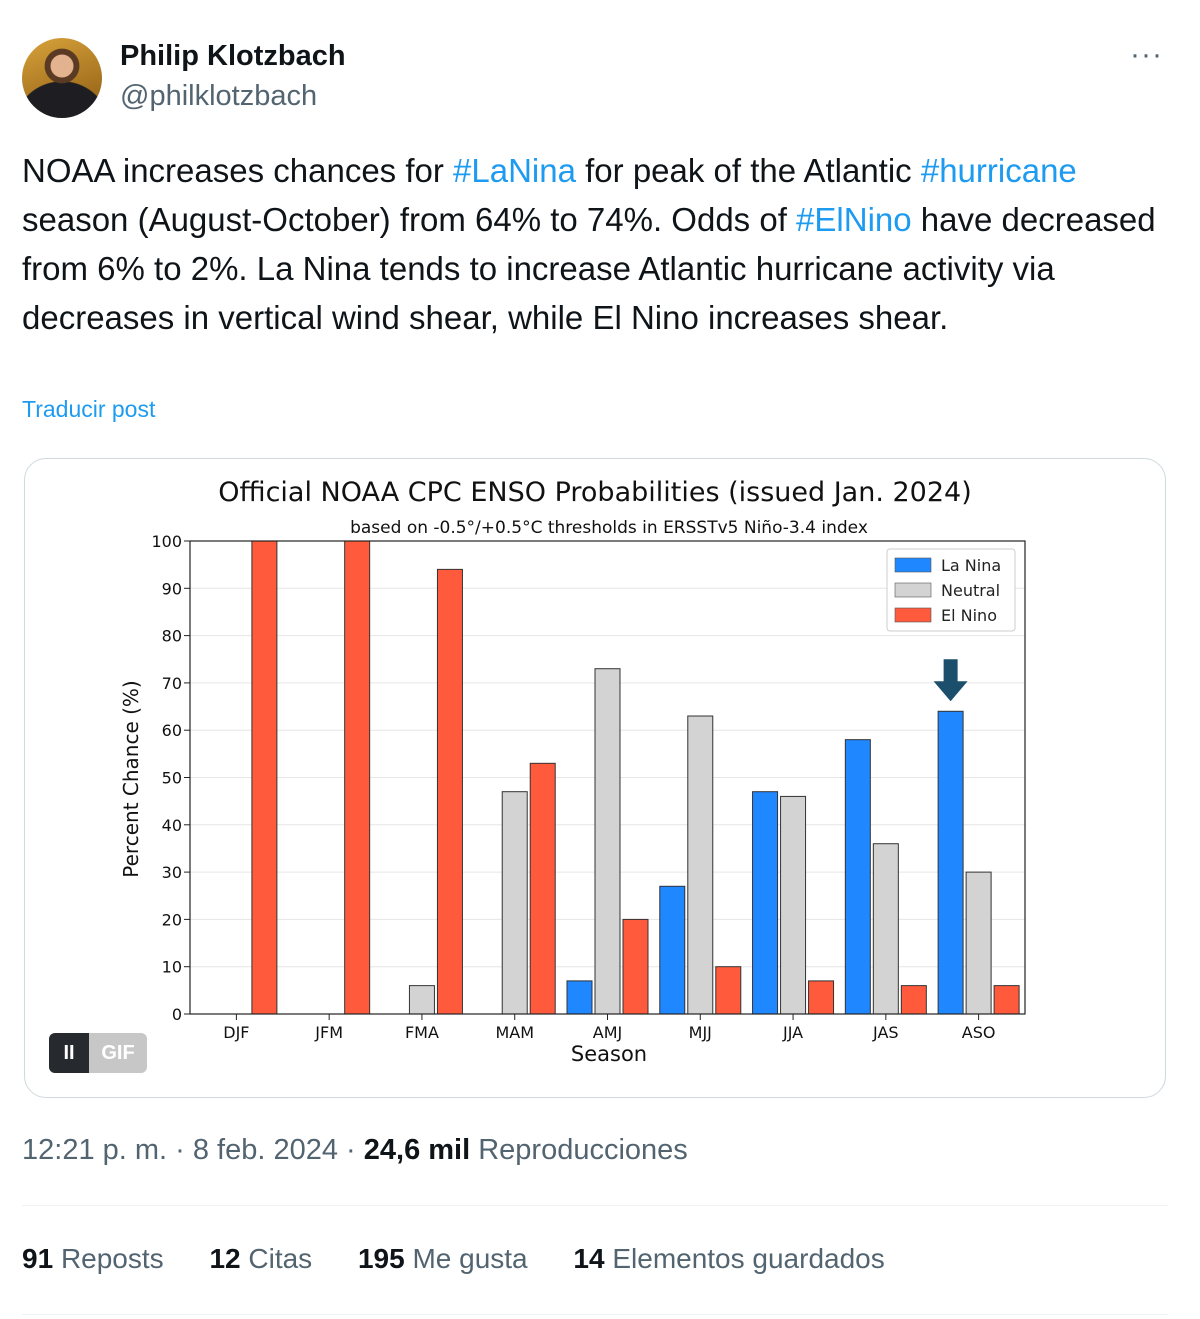 The width and height of the screenshot is (1200, 1319). I want to click on author-avatar, so click(62, 78).